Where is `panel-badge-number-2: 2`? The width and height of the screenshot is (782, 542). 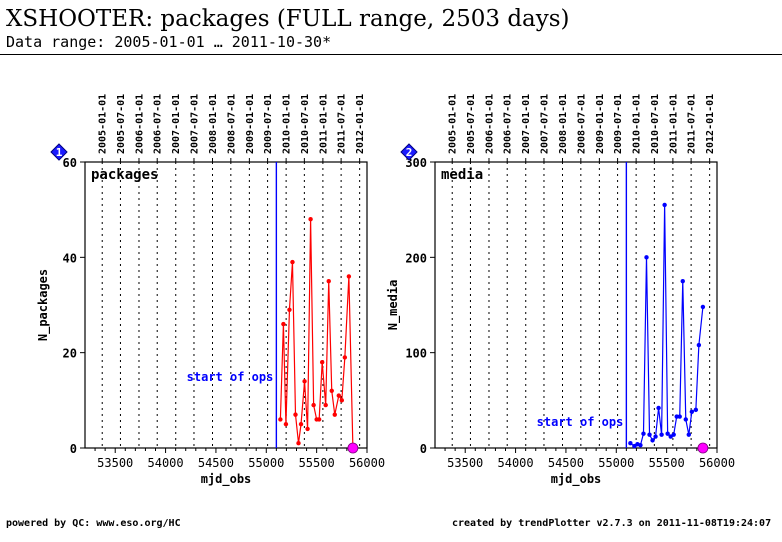
panel-badge-number-2: 2 is located at coordinates (409, 152).